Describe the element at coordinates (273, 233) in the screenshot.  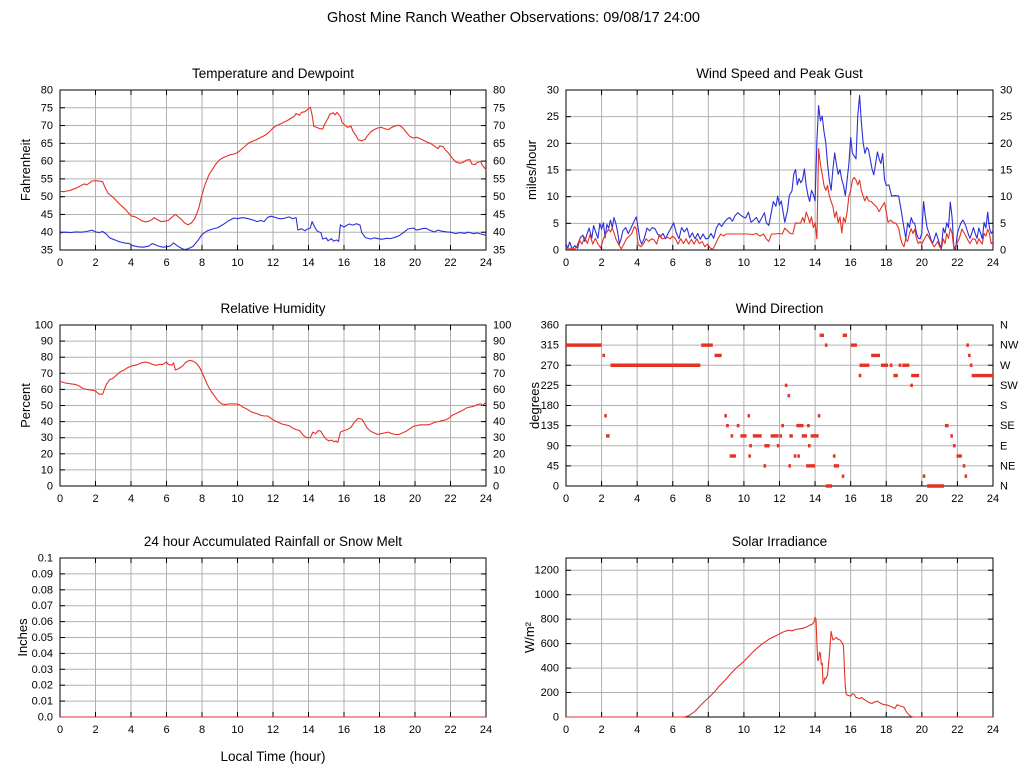
I see `series-dewpoint-line` at that location.